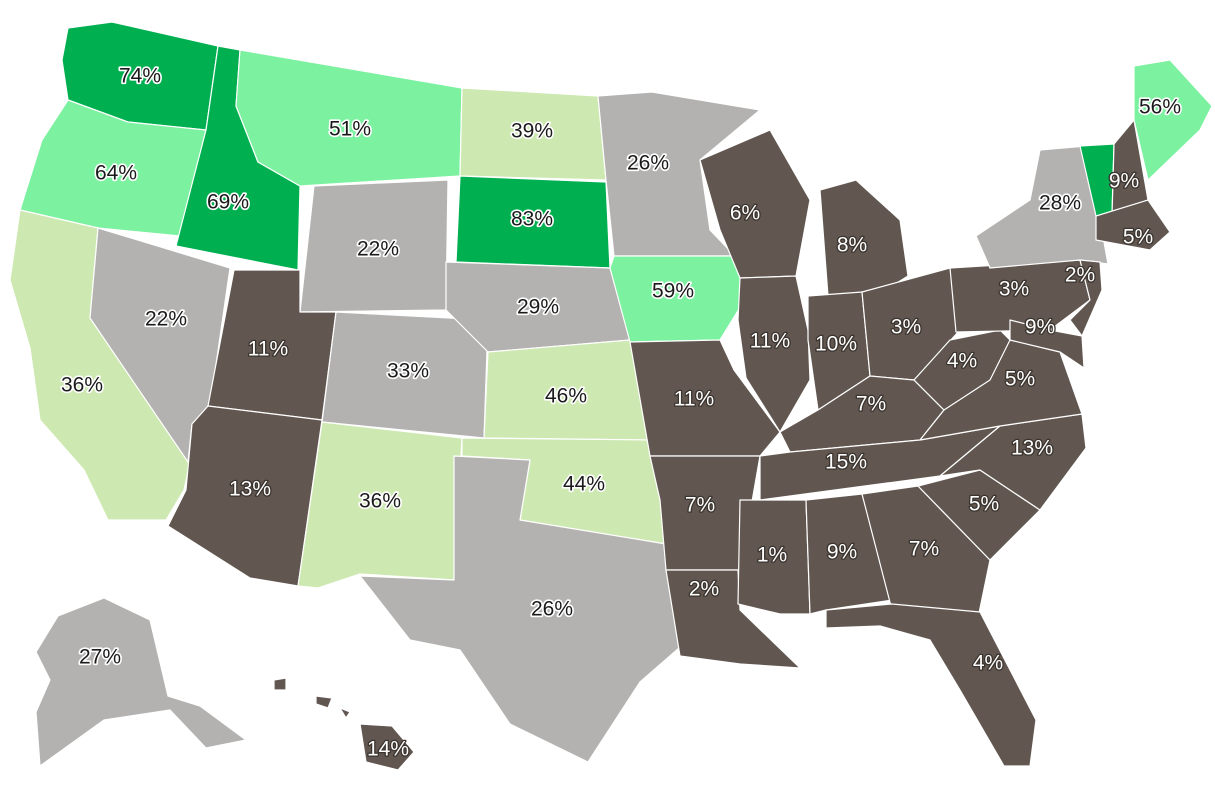 This screenshot has width=1215, height=809. I want to click on state-label-ks: 46%, so click(566, 396).